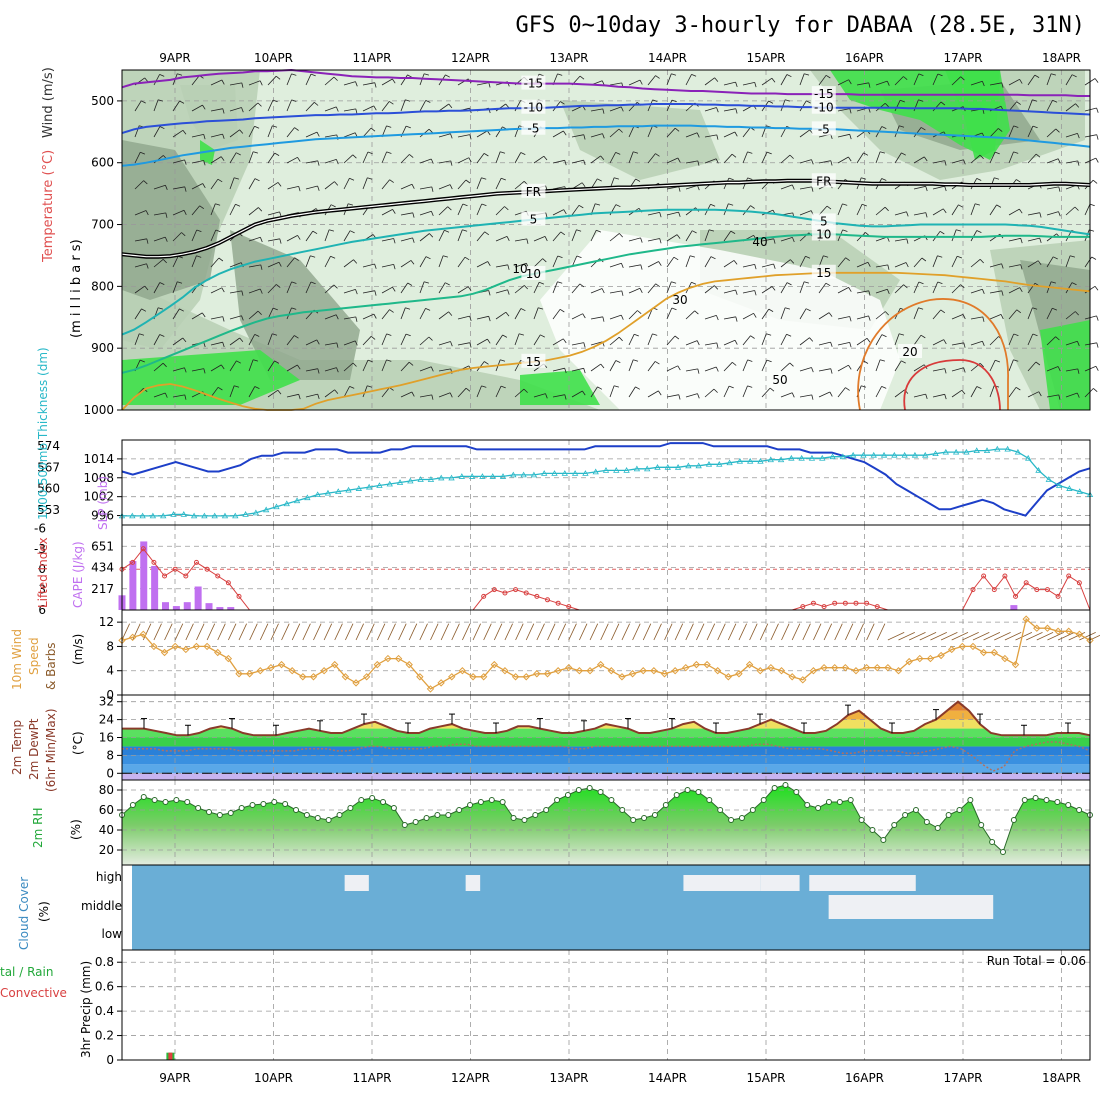  What do you see at coordinates (823, 93) in the screenshot?
I see `contour-label-bg` at bounding box center [823, 93].